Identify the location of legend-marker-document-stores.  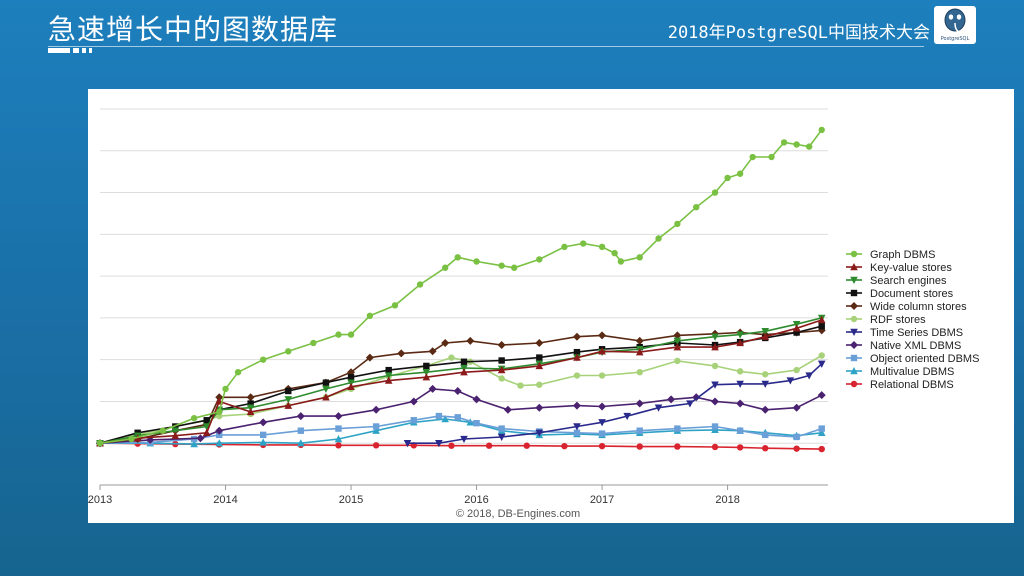
(854, 293).